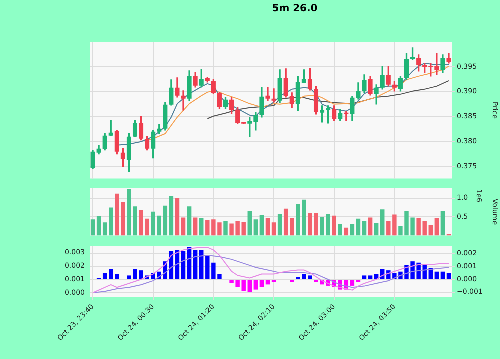 Image resolution: width=500 pixels, height=359 pixels. I want to click on chart-title: 5m 26.0, so click(295, 9).